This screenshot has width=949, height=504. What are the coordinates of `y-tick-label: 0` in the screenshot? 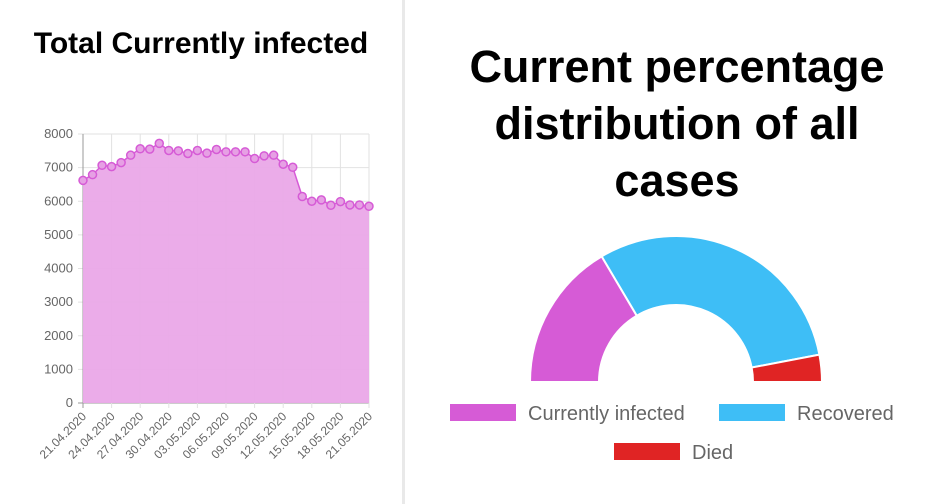 It's located at (69, 402).